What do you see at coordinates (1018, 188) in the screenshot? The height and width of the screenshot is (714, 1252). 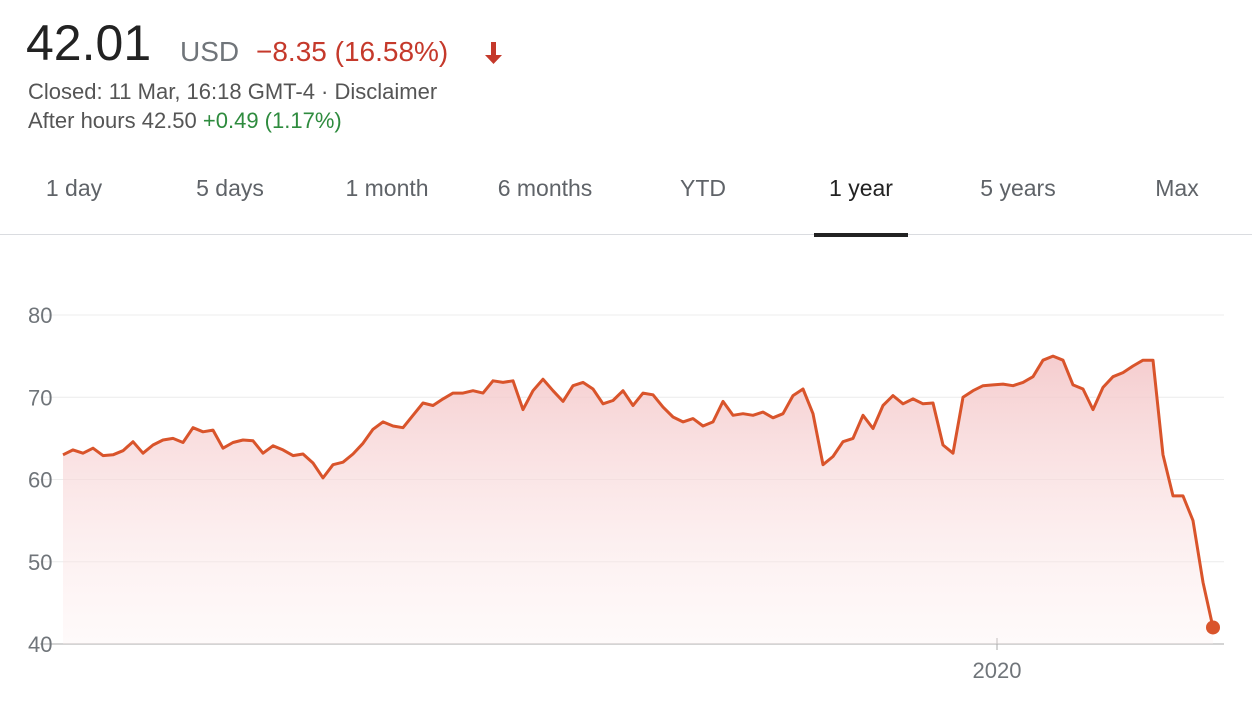 I see `range-tab: 5 years` at bounding box center [1018, 188].